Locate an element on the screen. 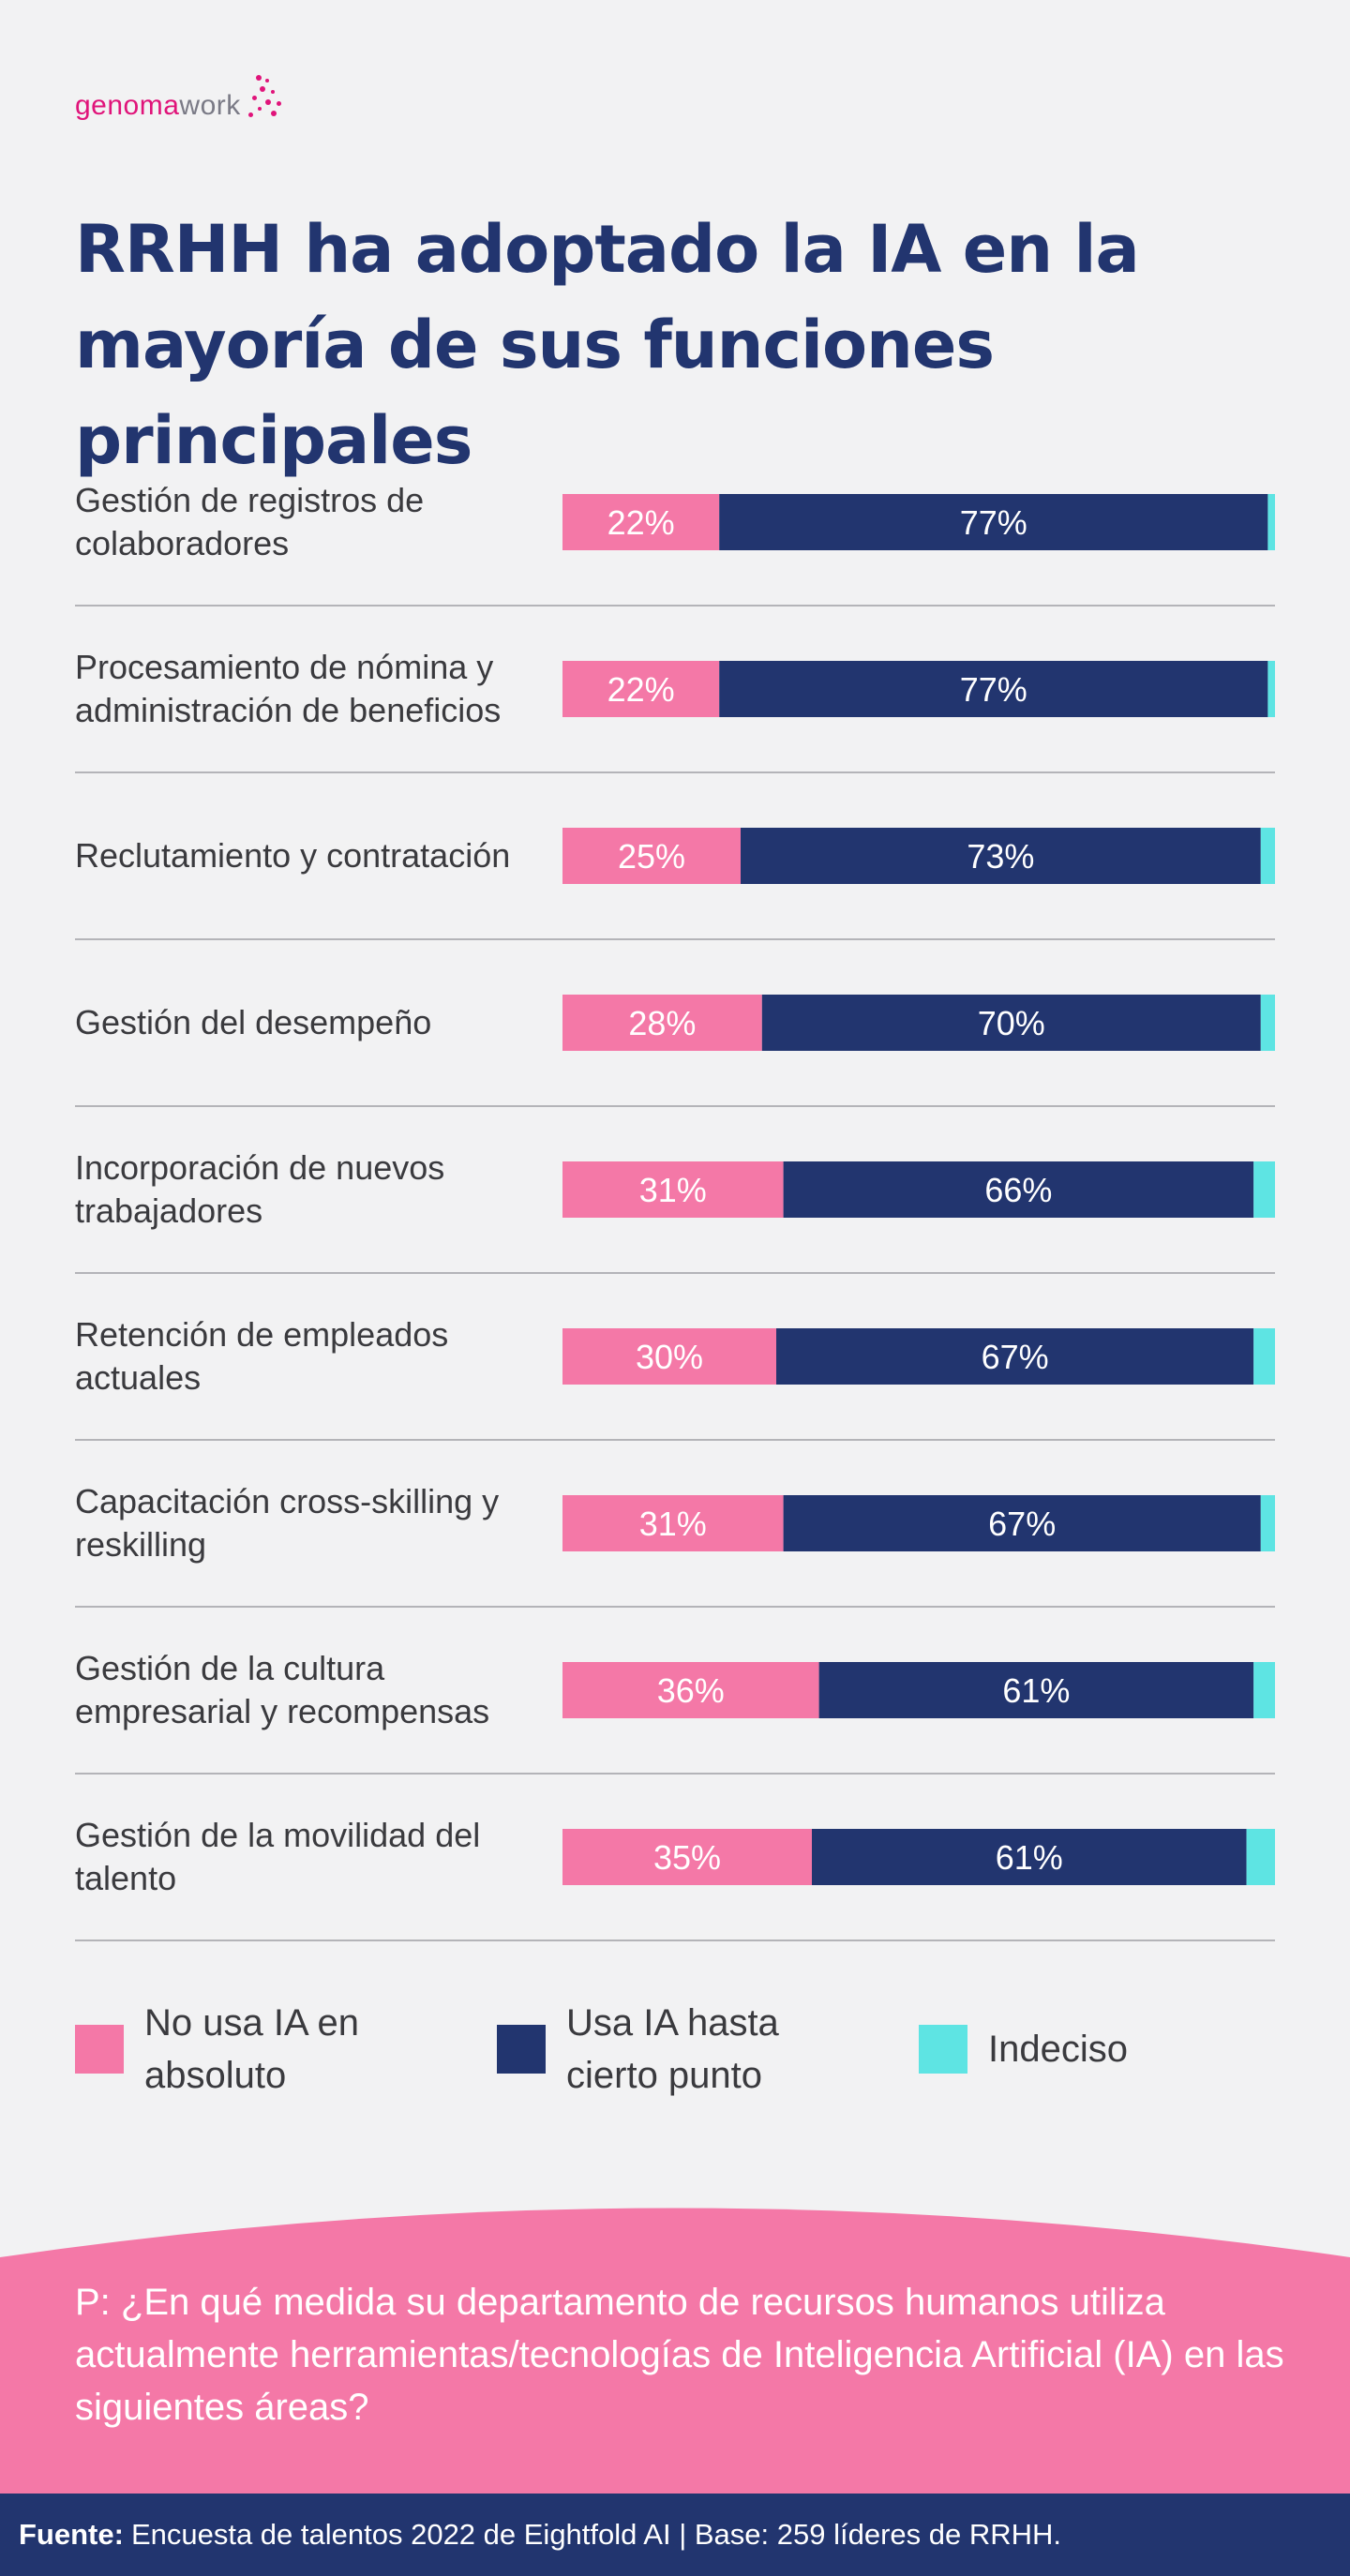  category-label: Gestión del desempeño is located at coordinates (253, 1022).